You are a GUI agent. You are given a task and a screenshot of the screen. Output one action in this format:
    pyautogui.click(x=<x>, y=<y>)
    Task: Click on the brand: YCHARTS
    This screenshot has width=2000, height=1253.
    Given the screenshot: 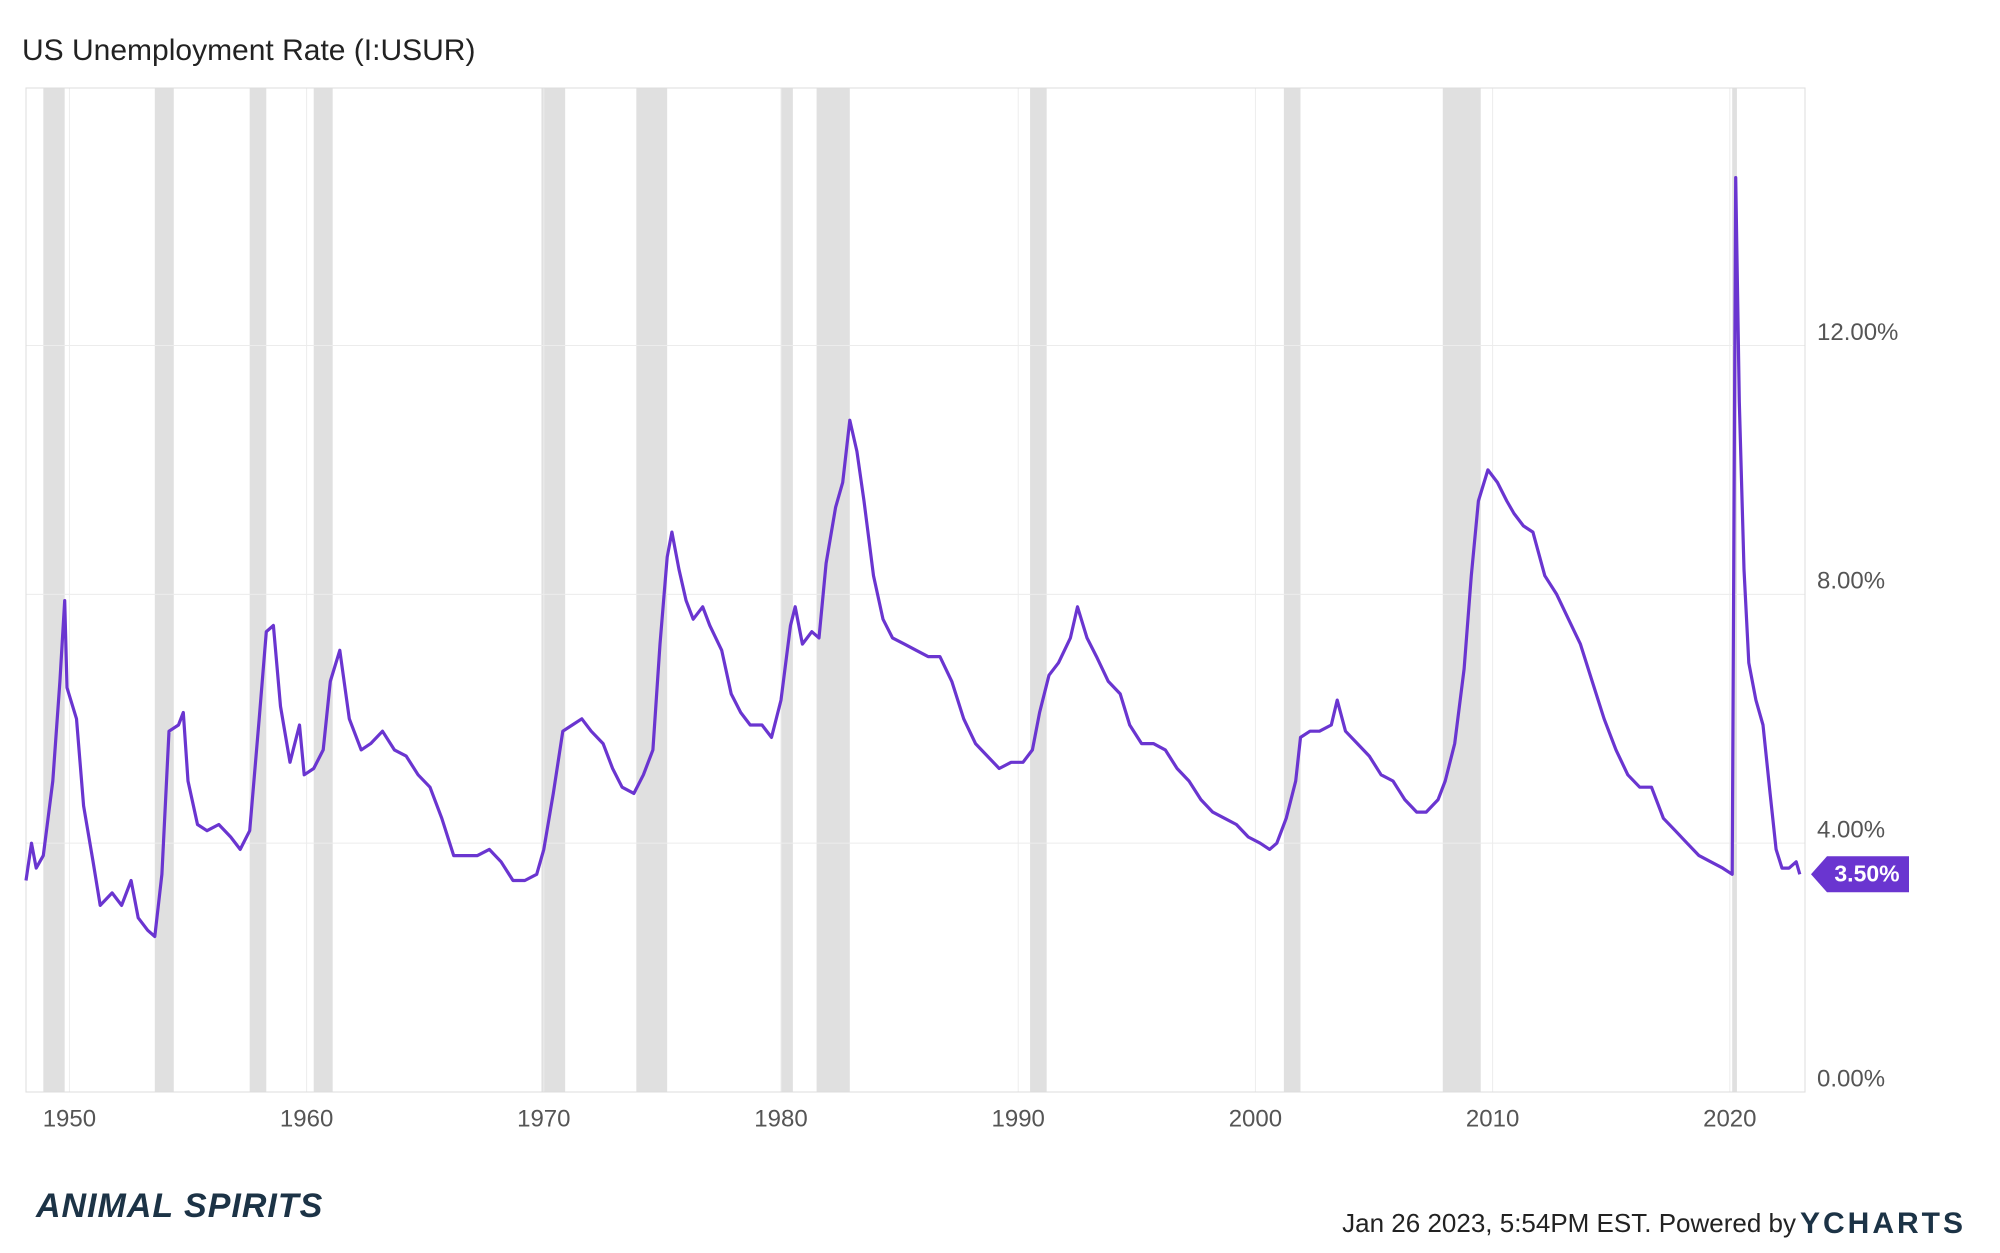 What is the action you would take?
    pyautogui.click(x=1883, y=1223)
    